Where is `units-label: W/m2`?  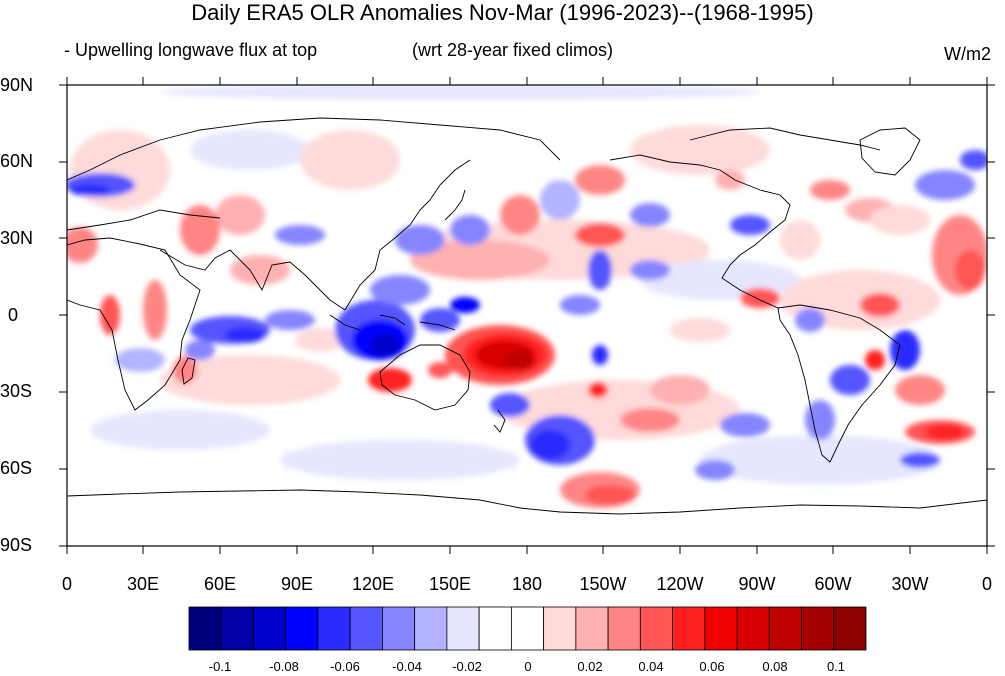 units-label: W/m2 is located at coordinates (967, 54).